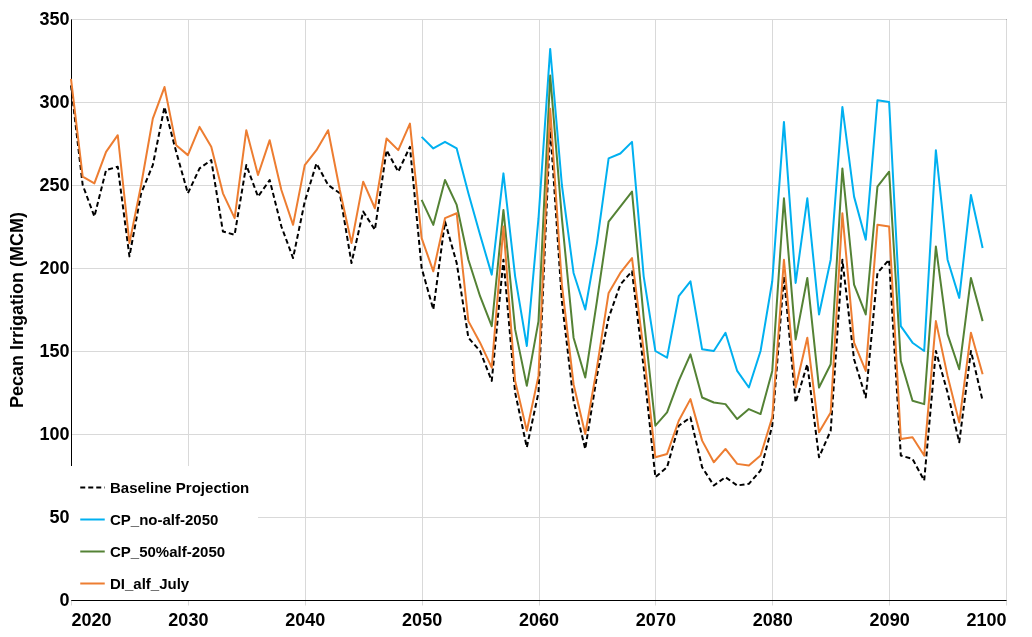 The width and height of the screenshot is (1032, 637). What do you see at coordinates (168, 551) in the screenshot?
I see `legend-label: CP_50%alf-2050` at bounding box center [168, 551].